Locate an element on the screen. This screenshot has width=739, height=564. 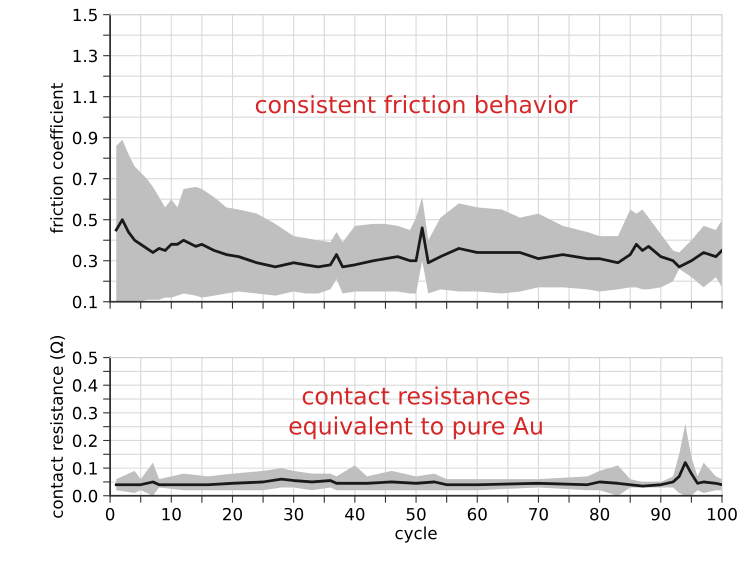
x-tick-label: 70 is located at coordinates (538, 514).